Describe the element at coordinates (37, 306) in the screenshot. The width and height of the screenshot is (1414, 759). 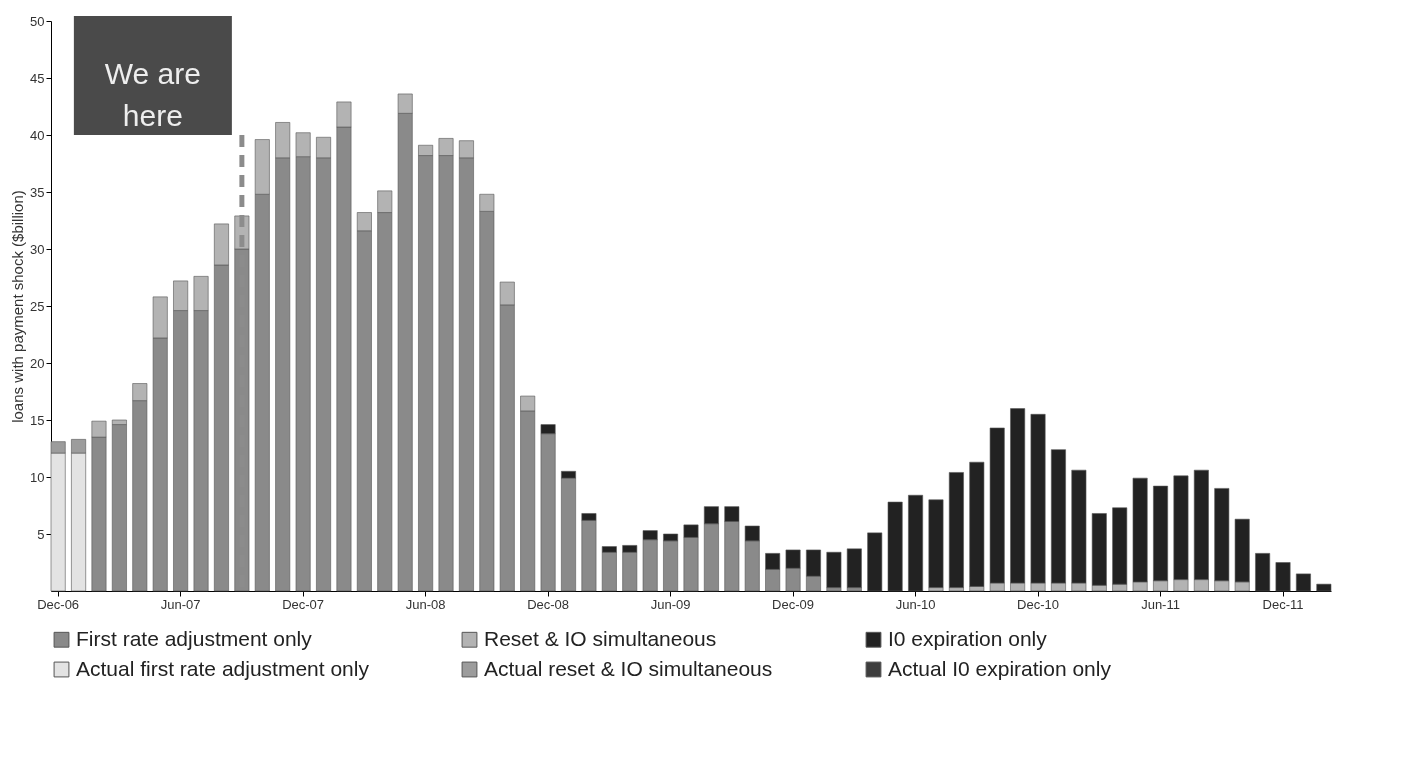
I see `y-tick-label: 25` at that location.